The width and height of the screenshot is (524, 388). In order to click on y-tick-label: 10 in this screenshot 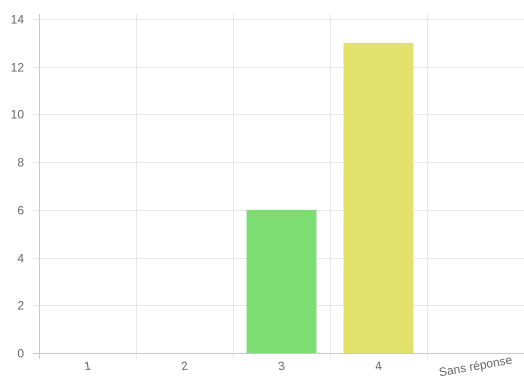, I will do `click(18, 115)`.